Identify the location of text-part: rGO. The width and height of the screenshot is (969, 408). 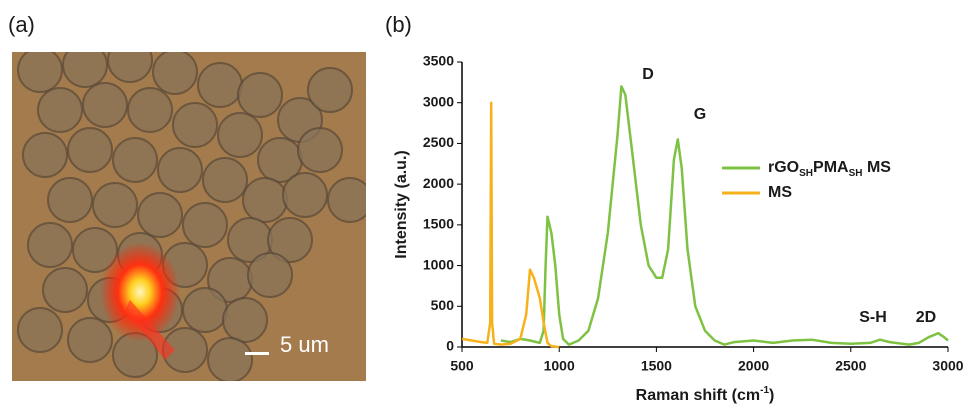
(783, 167).